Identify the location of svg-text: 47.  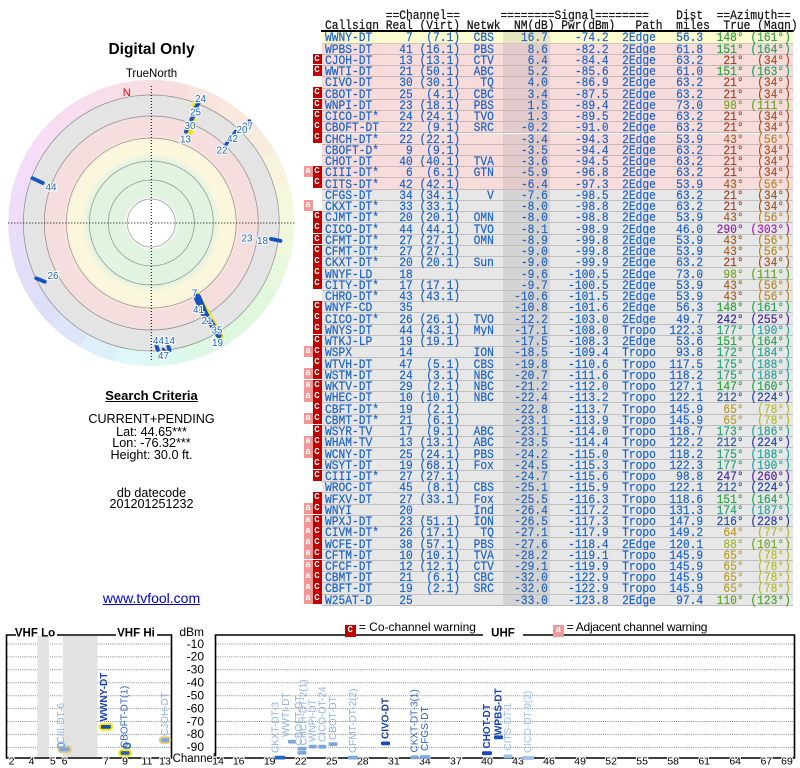
(163, 356).